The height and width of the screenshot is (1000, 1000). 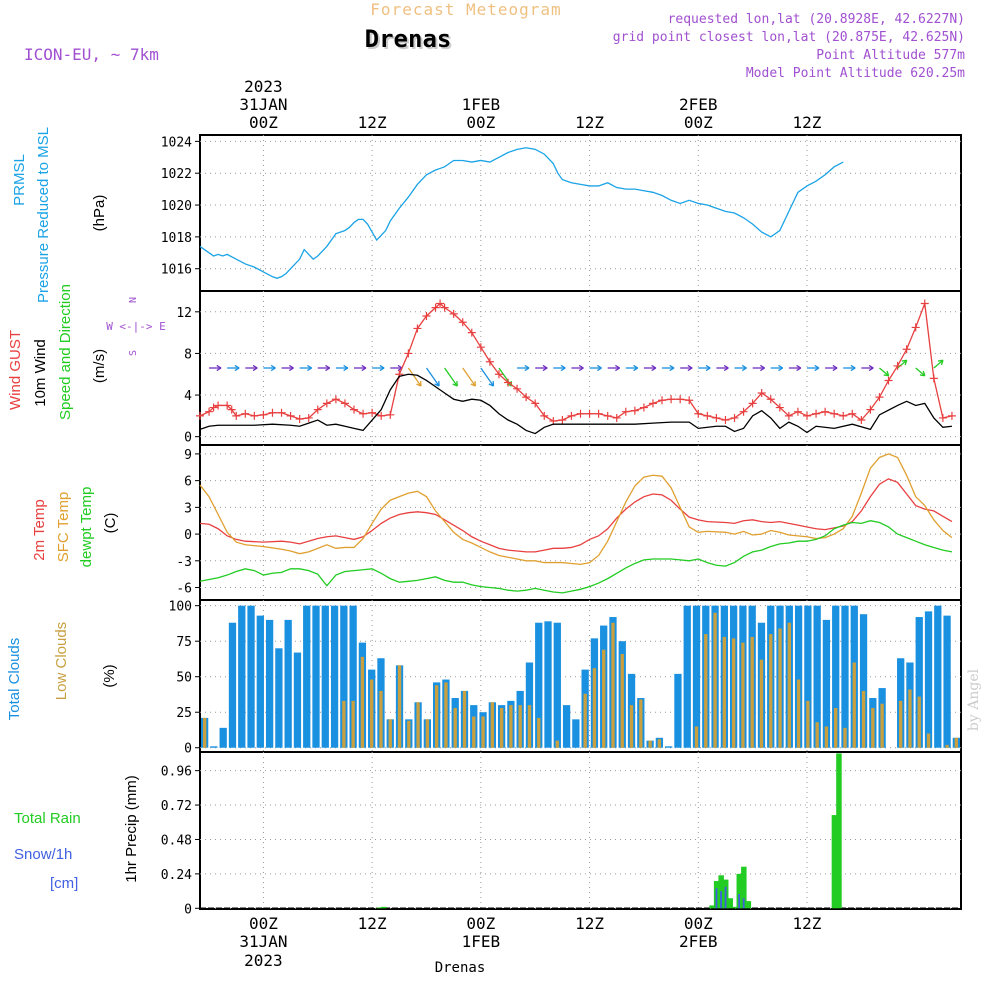 I want to click on pressure-unit: (hPa), so click(x=99, y=213).